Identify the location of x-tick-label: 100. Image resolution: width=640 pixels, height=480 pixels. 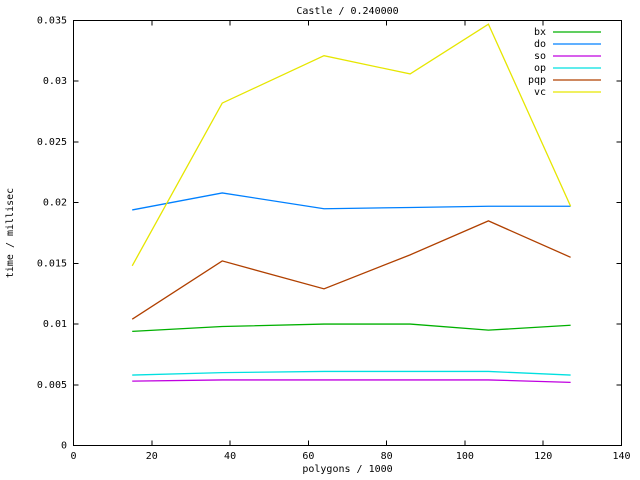
(465, 456).